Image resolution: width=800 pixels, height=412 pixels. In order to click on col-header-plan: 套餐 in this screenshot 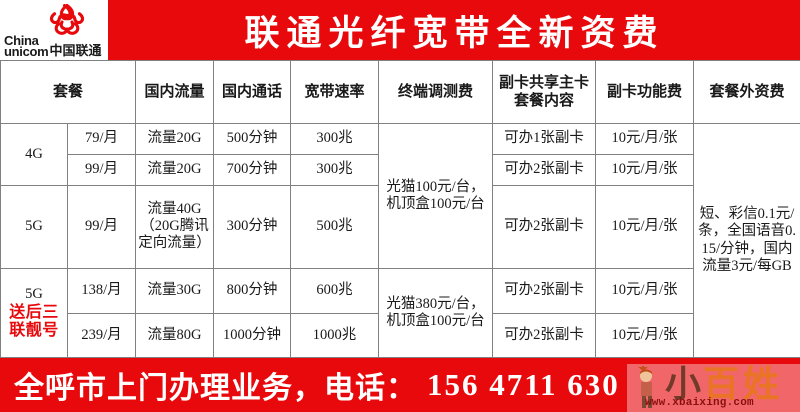, I will do `click(68, 92)`.